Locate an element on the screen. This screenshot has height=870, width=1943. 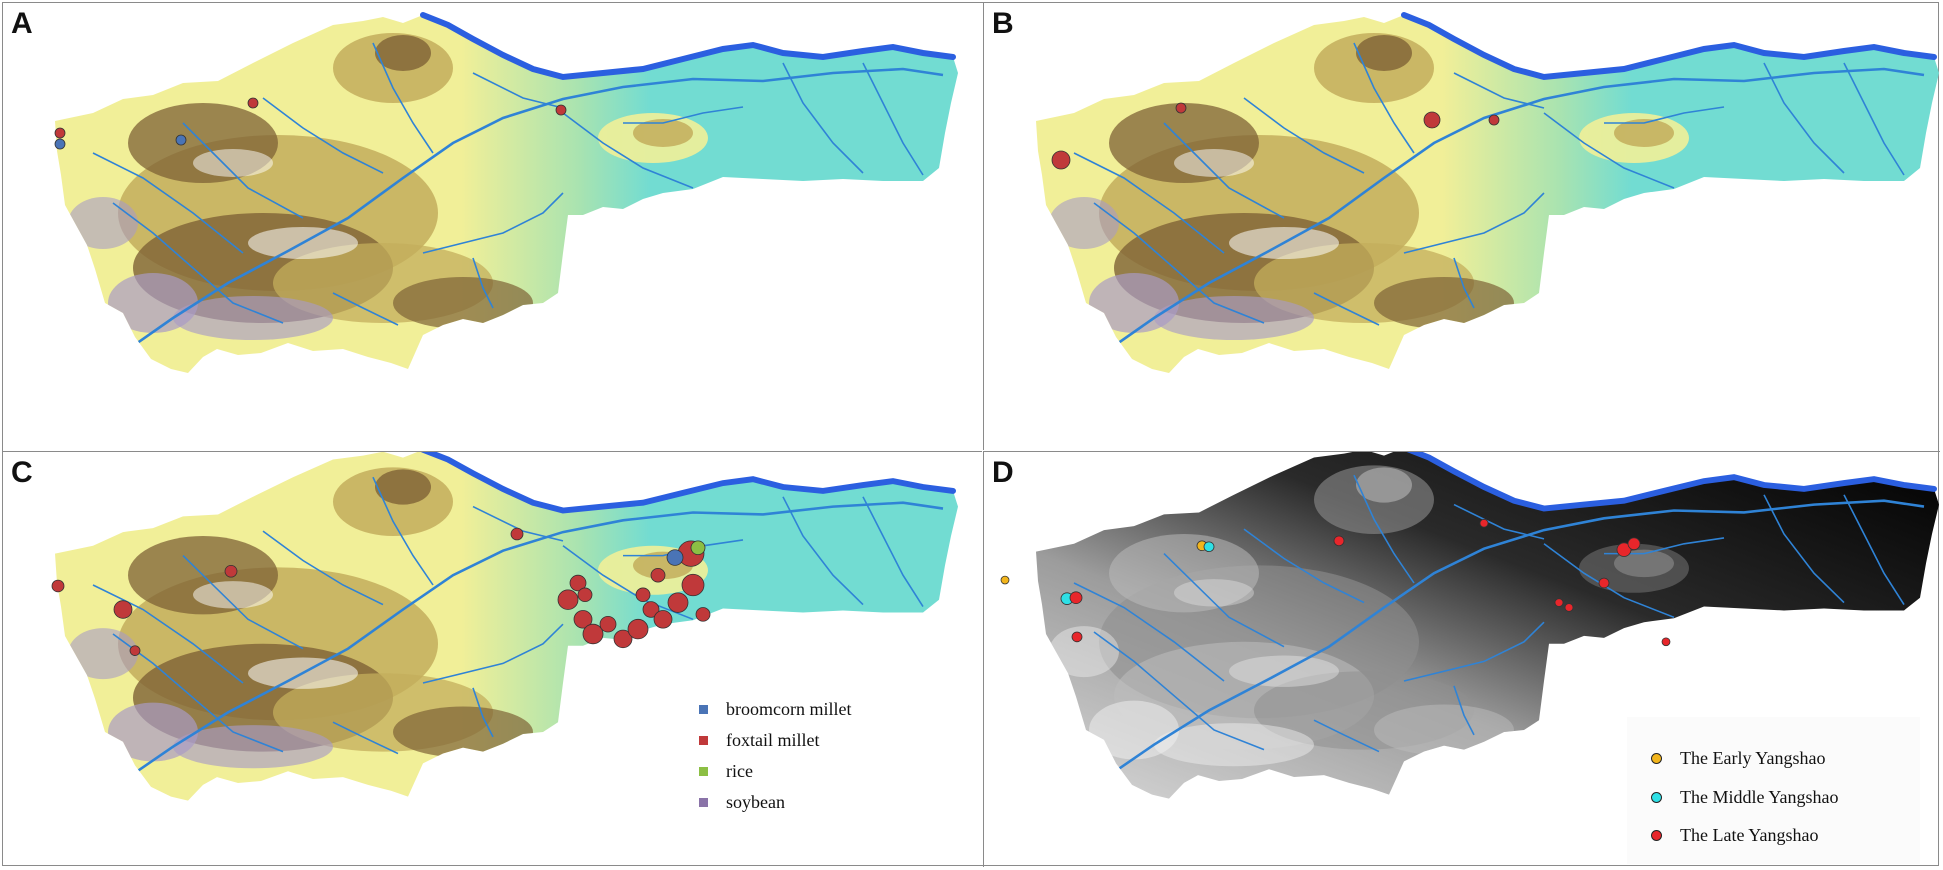
foxtail-swatch is located at coordinates (703, 740).